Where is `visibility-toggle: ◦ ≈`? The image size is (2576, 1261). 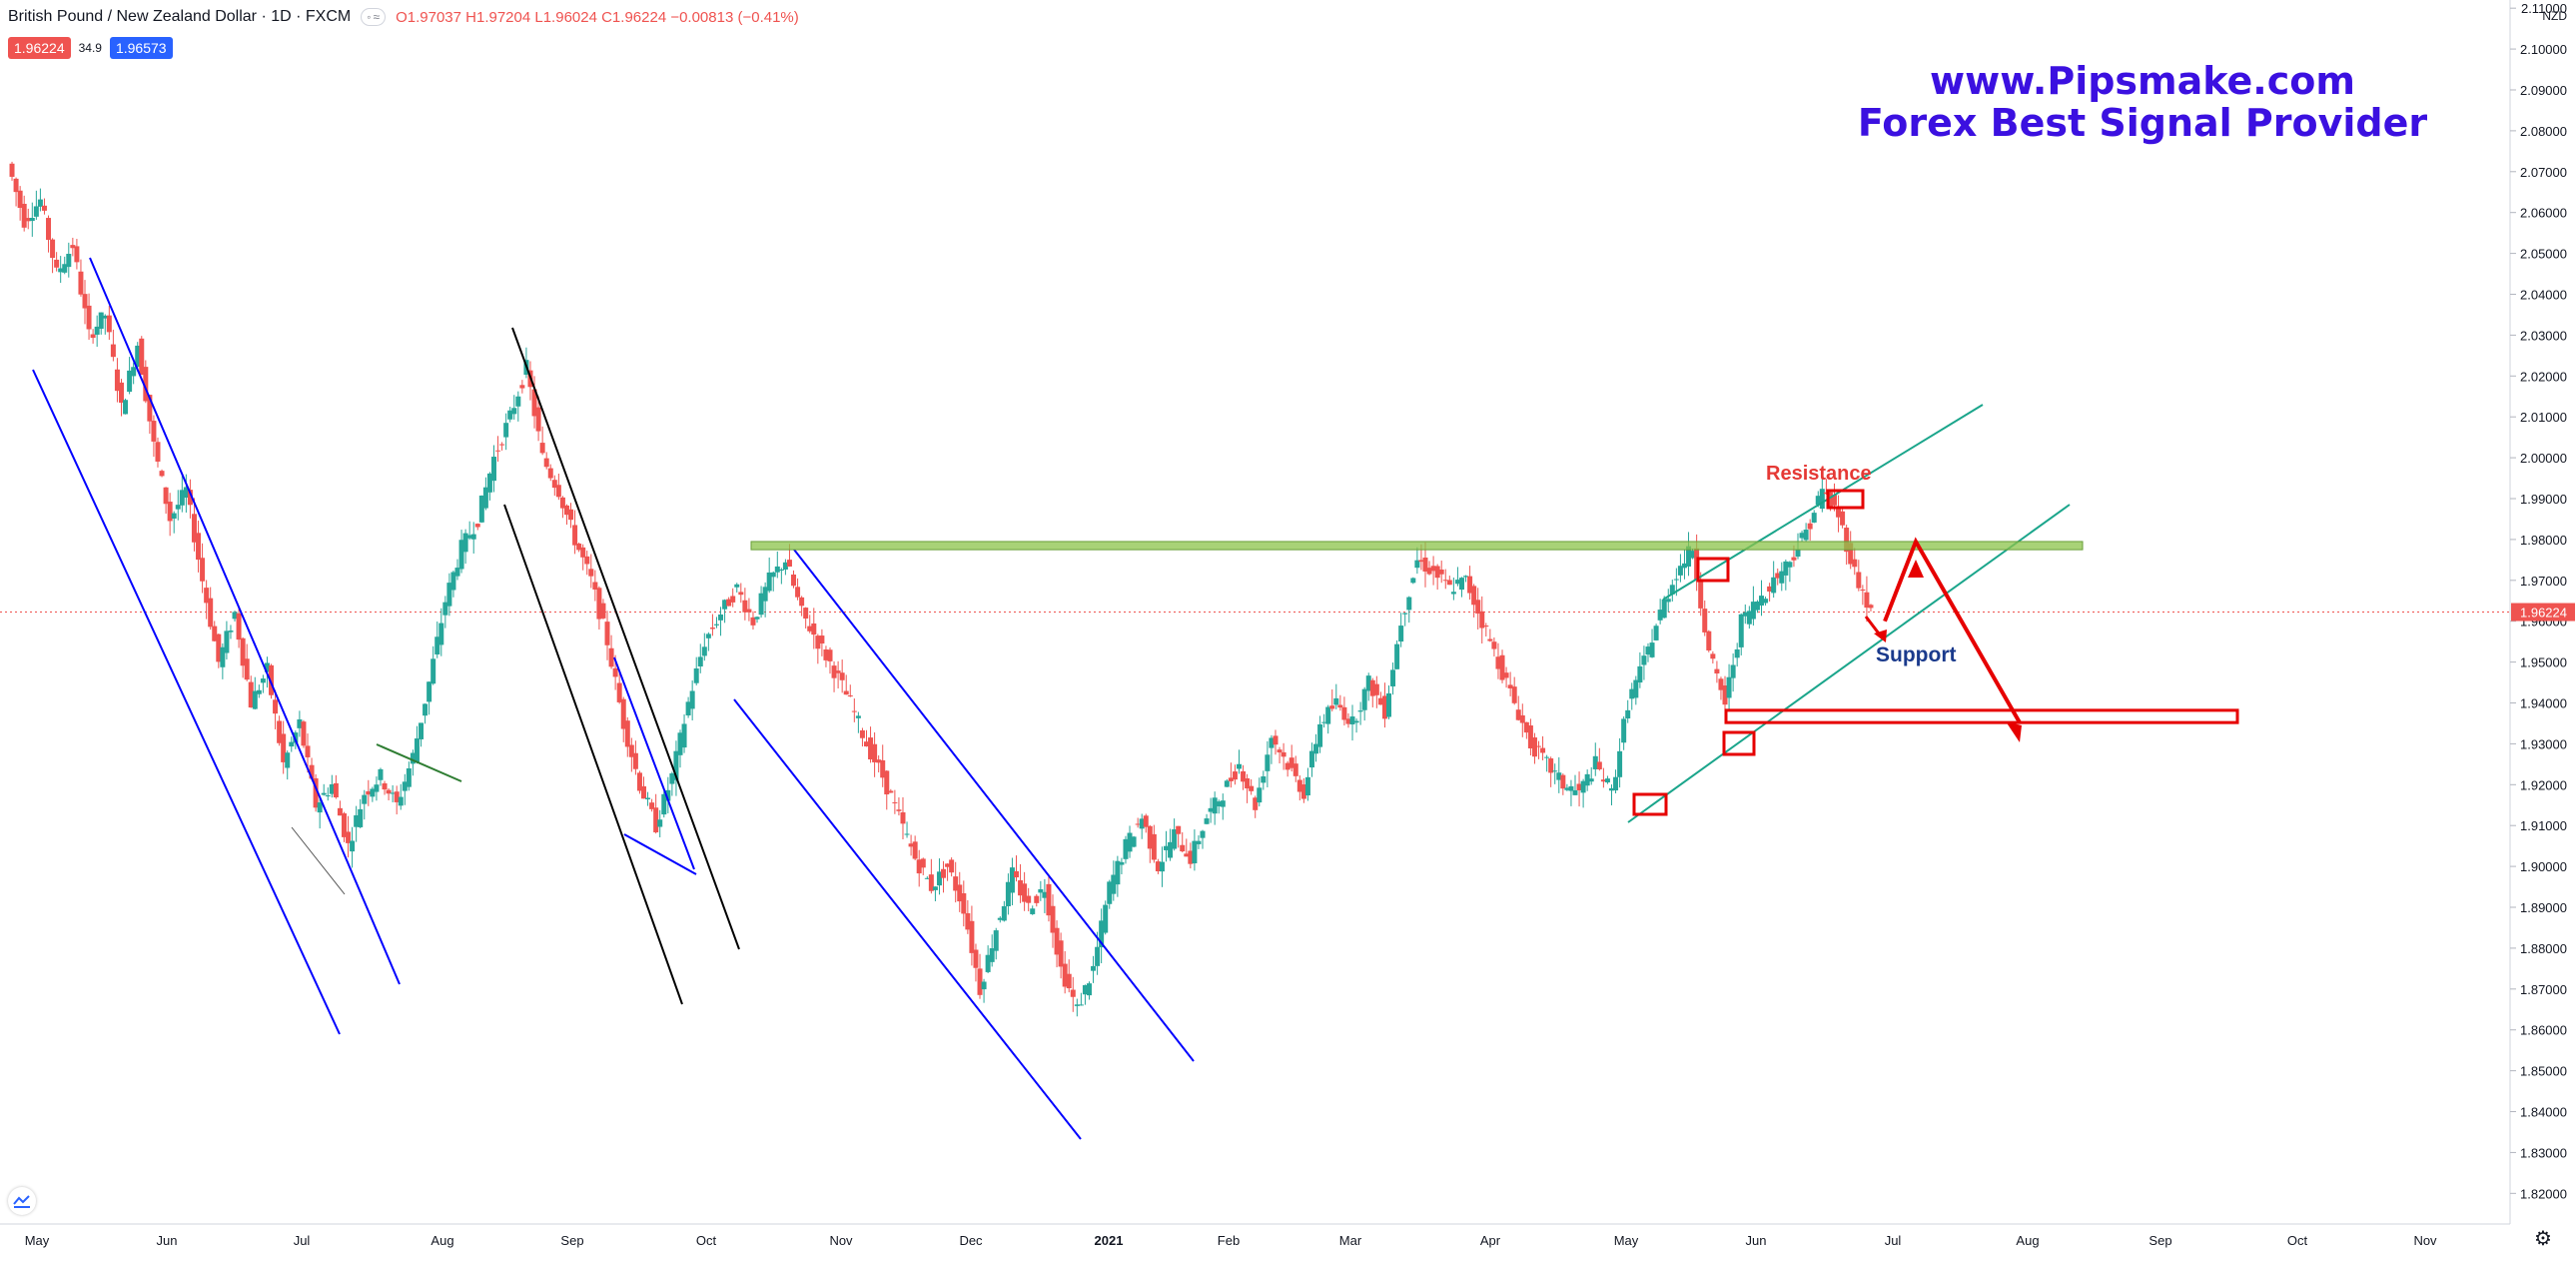
visibility-toggle: ◦ ≈ is located at coordinates (374, 17).